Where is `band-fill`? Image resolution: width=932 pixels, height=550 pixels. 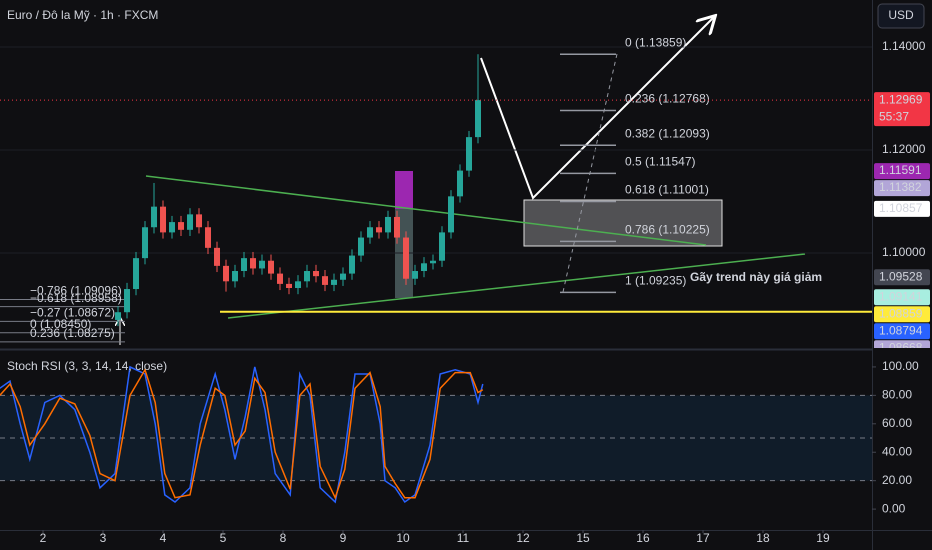 band-fill is located at coordinates (436, 438).